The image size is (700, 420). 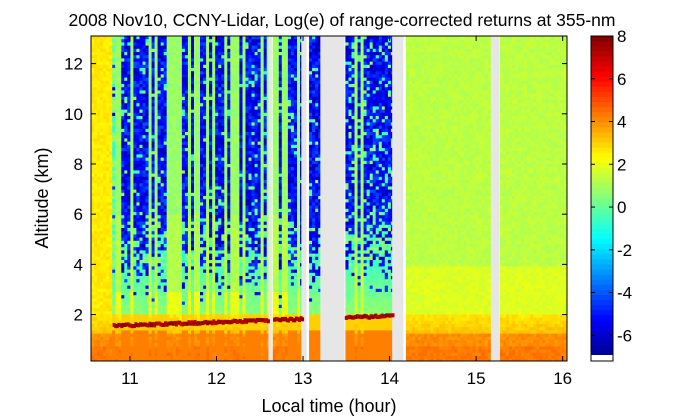 I want to click on x-tick-label: 13, so click(x=303, y=378).